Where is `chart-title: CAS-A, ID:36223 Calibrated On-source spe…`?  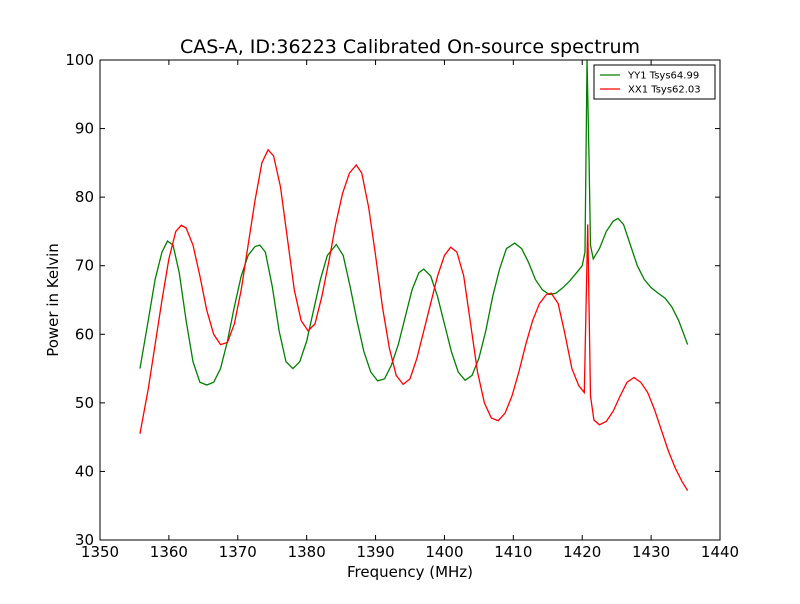
chart-title: CAS-A, ID:36223 Calibrated On-source spe… is located at coordinates (410, 47).